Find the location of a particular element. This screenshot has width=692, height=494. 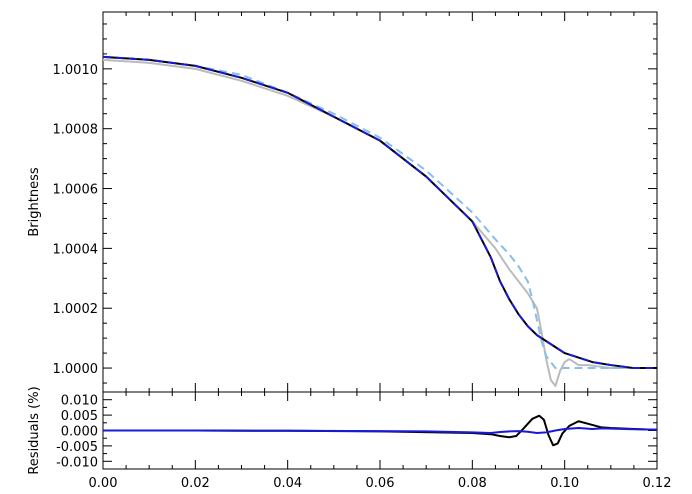

y-tick-label: 1.0004 is located at coordinates (76, 249).